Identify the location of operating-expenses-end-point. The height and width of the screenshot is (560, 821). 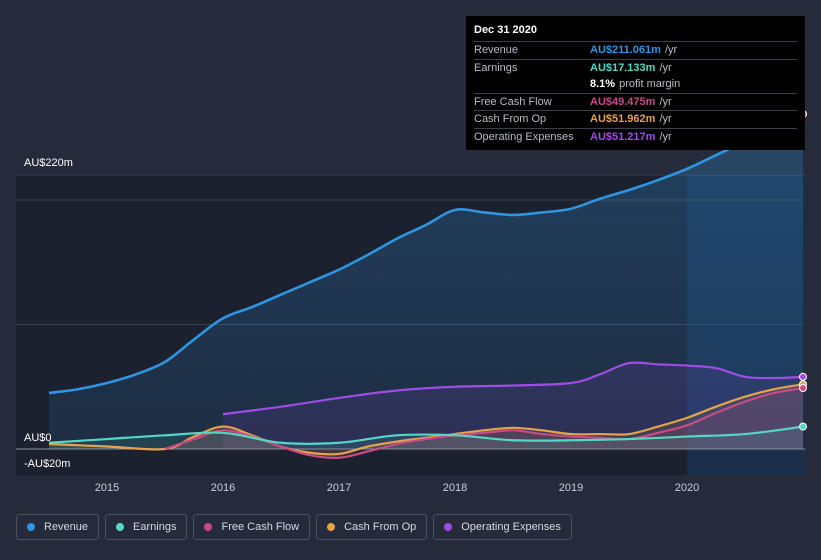
(803, 376).